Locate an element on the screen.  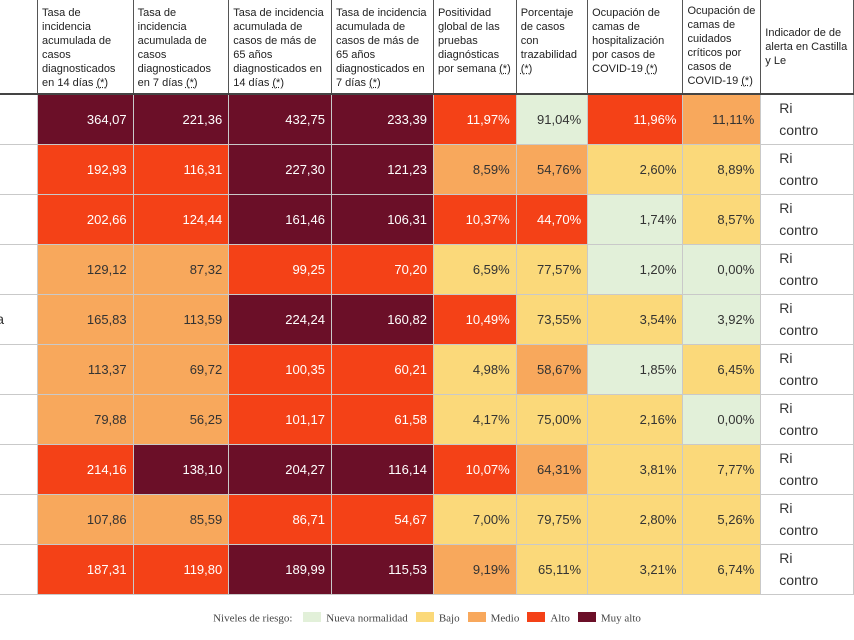
column-header-6: Porcentaje de casos con trazabilidad (*) is located at coordinates (552, 47).